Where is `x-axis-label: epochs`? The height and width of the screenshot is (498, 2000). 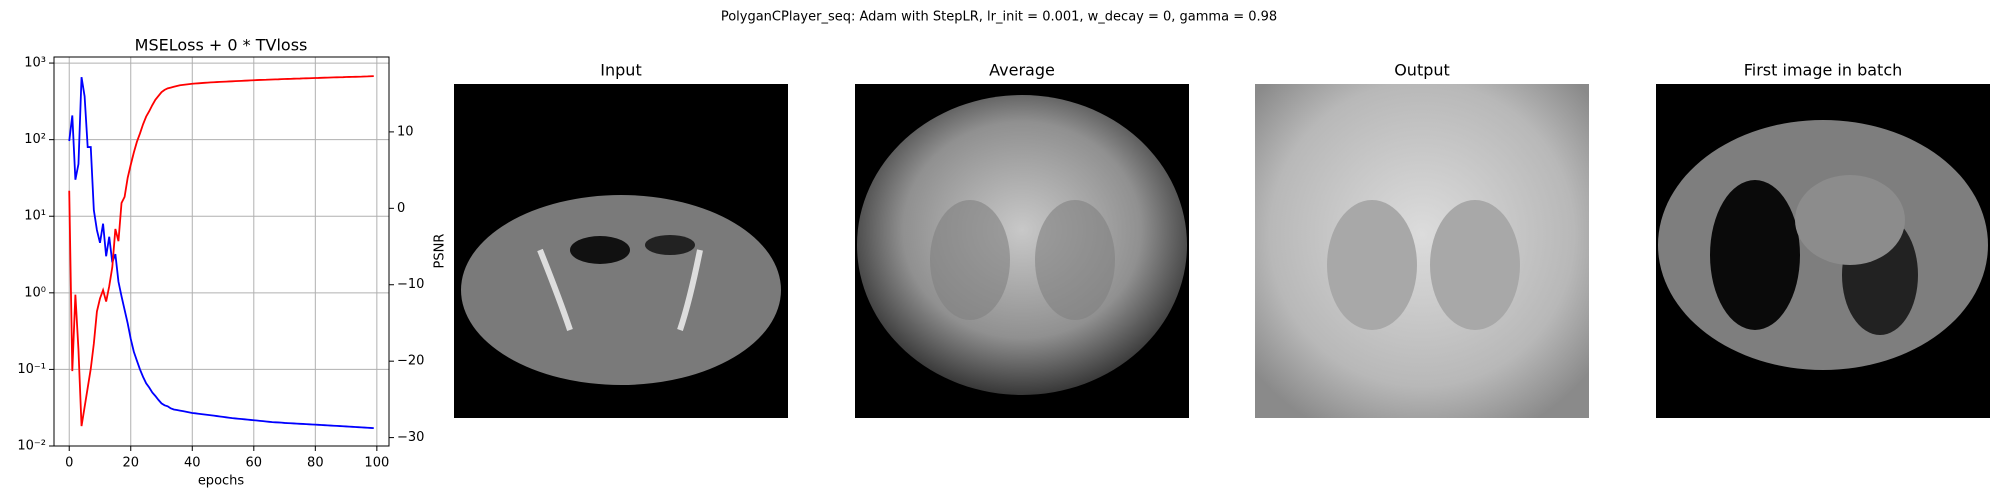 x-axis-label: epochs is located at coordinates (221, 481).